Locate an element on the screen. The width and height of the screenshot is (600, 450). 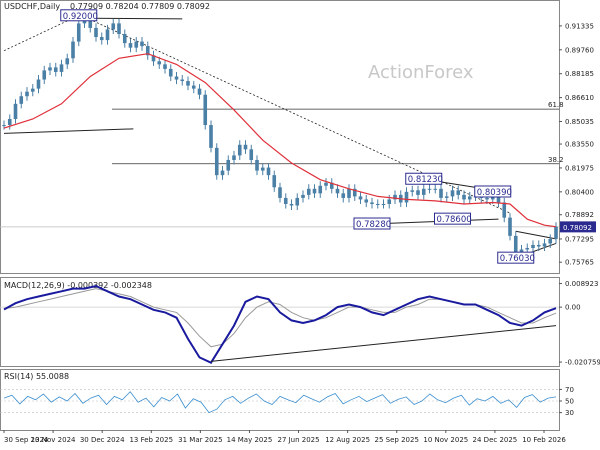
macd-trendline is located at coordinates (383, 343).